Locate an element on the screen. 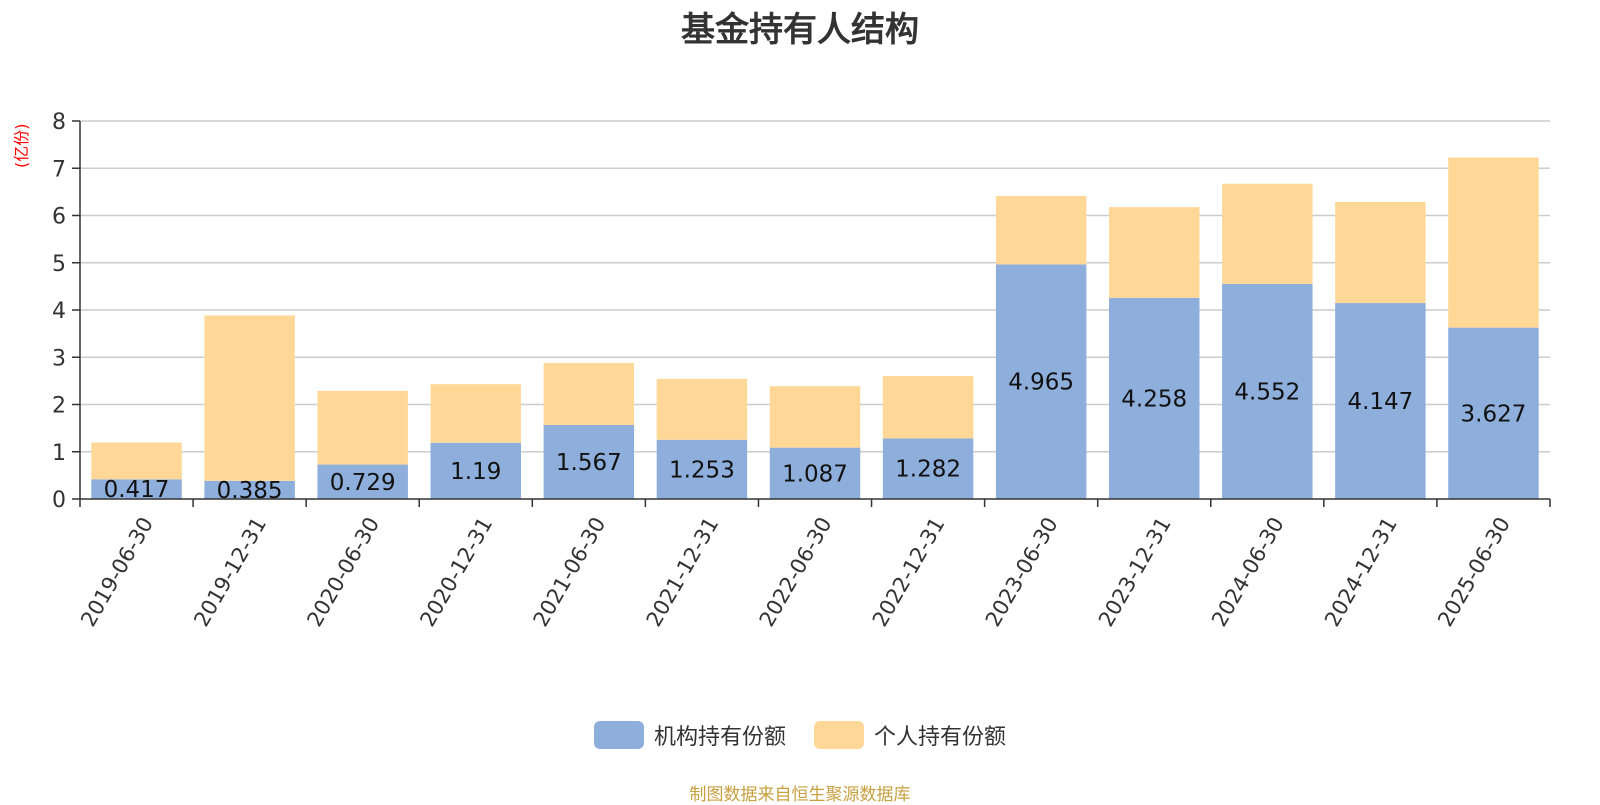  data-label: 1.19 is located at coordinates (475, 472).